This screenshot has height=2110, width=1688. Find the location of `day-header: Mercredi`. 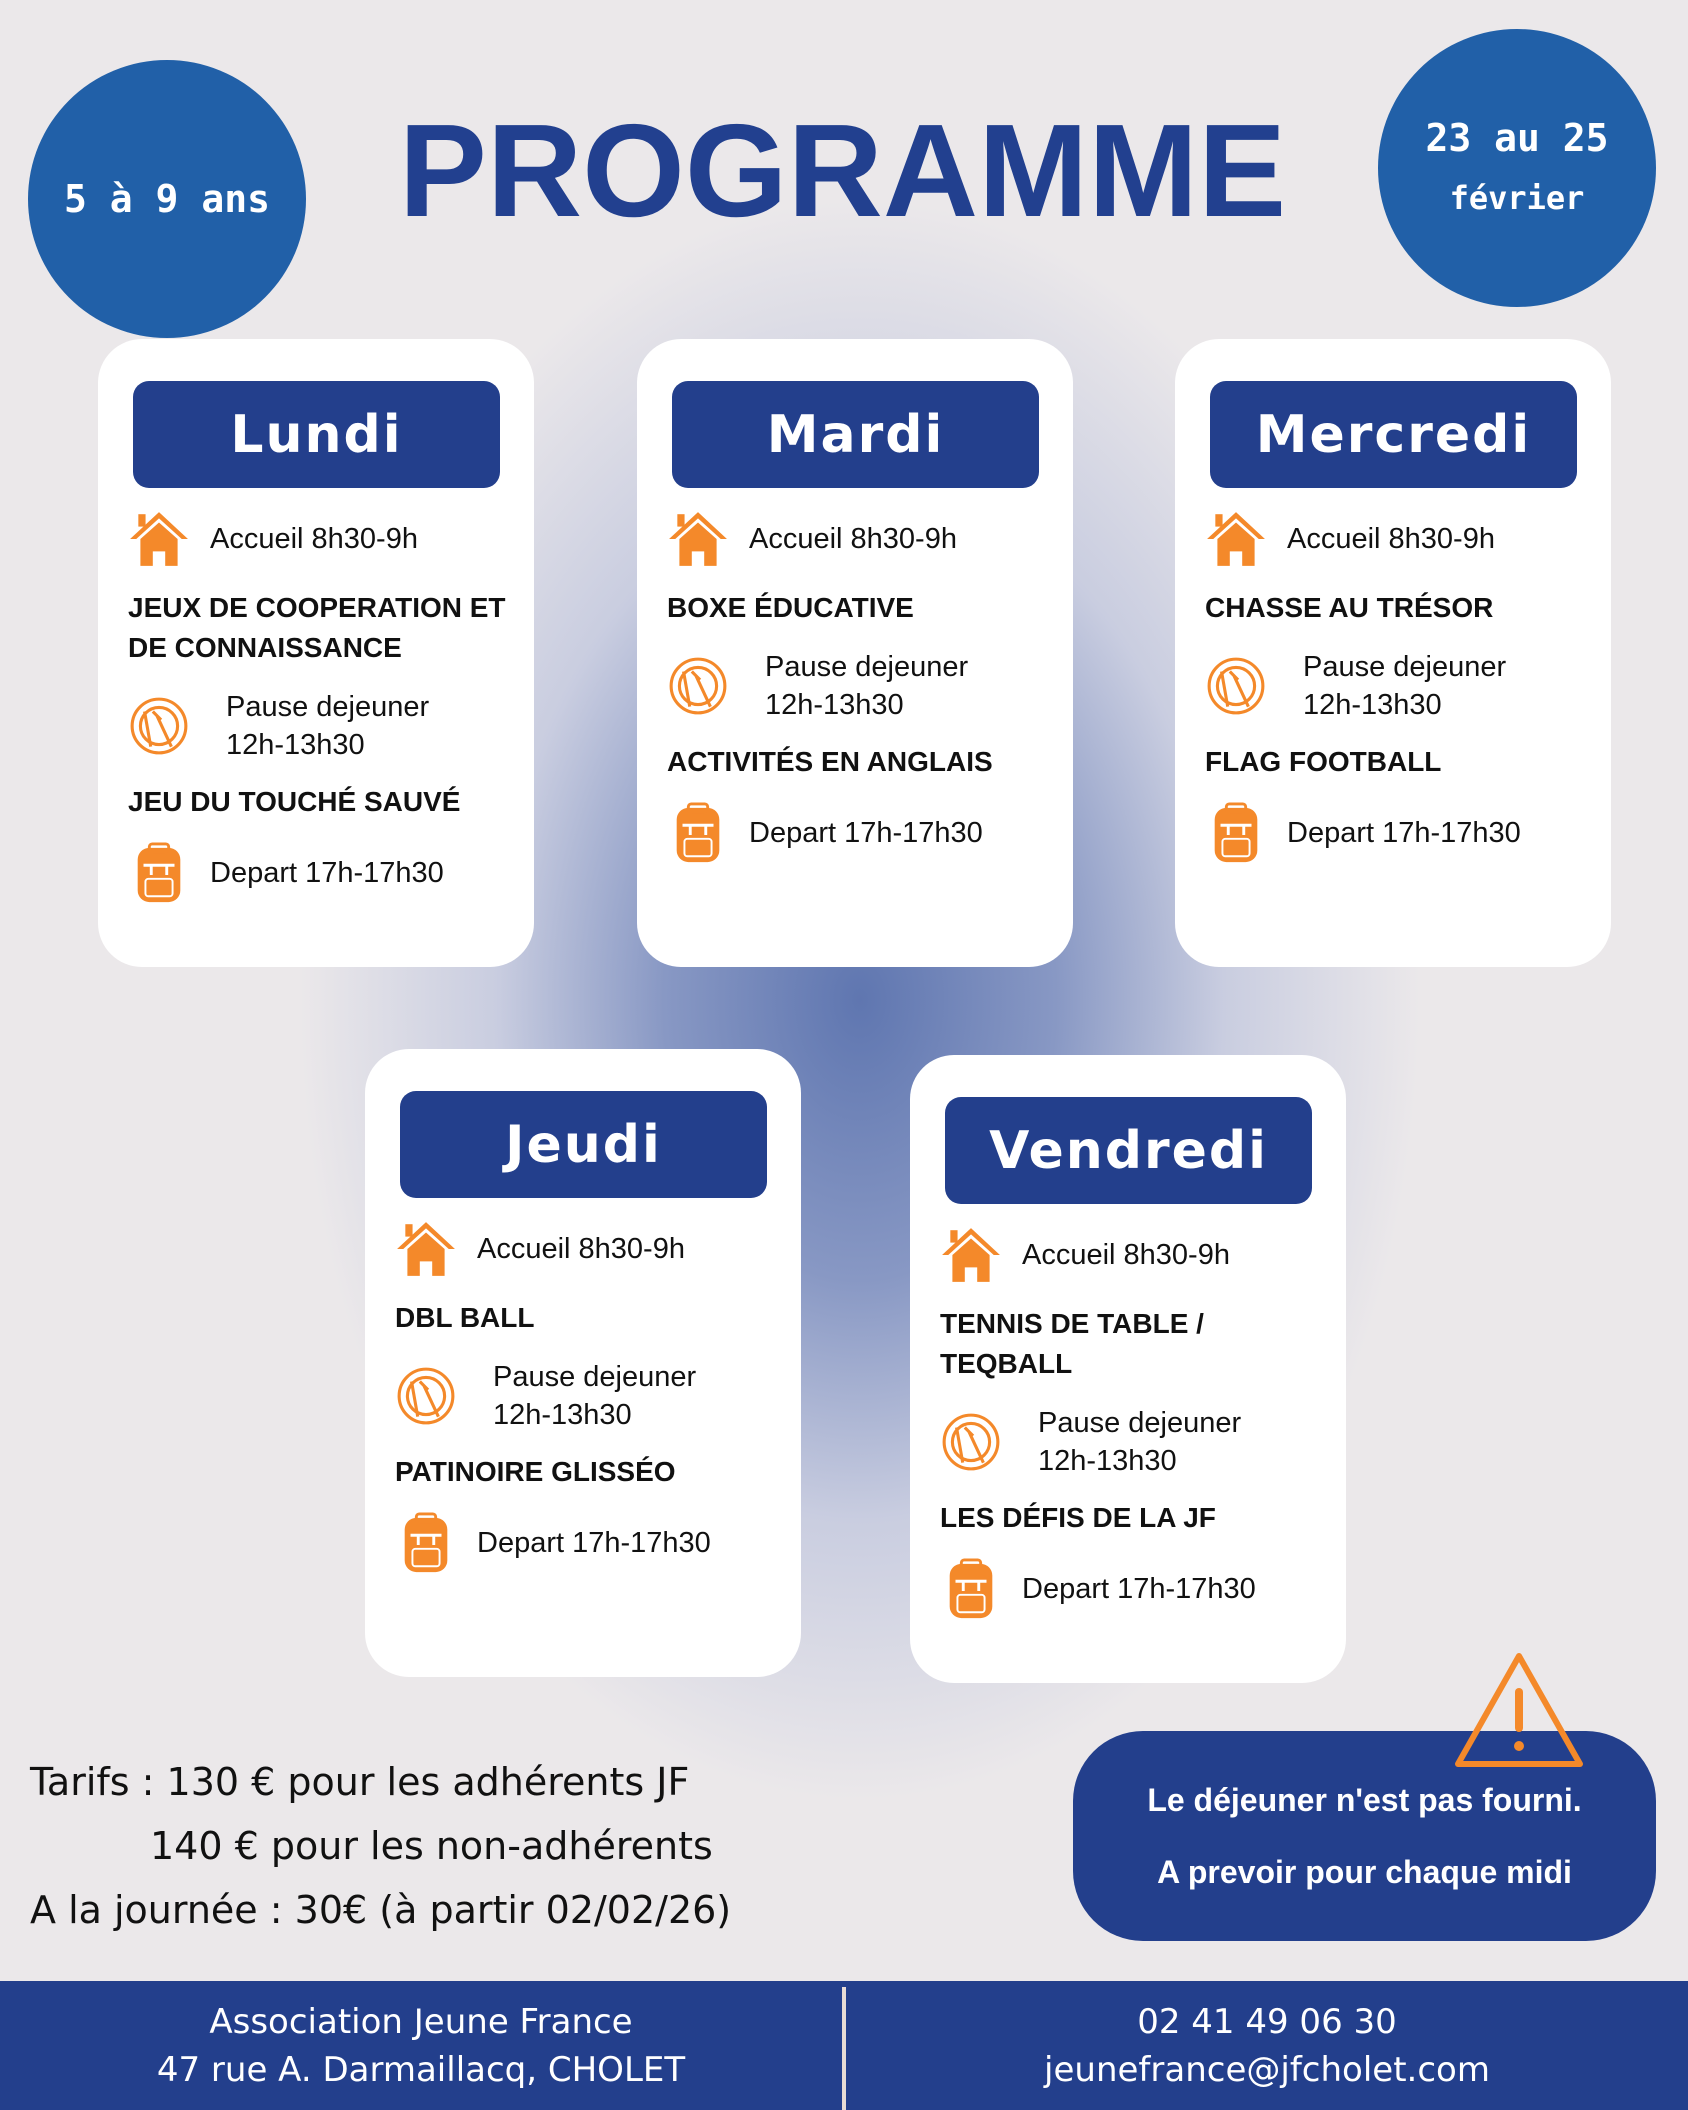

day-header: Mercredi is located at coordinates (1393, 434).